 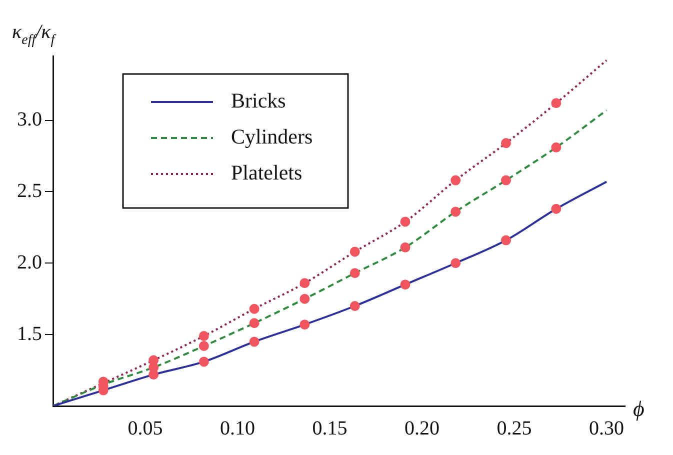 What do you see at coordinates (29, 262) in the screenshot?
I see `y-tick-label: 2.0` at bounding box center [29, 262].